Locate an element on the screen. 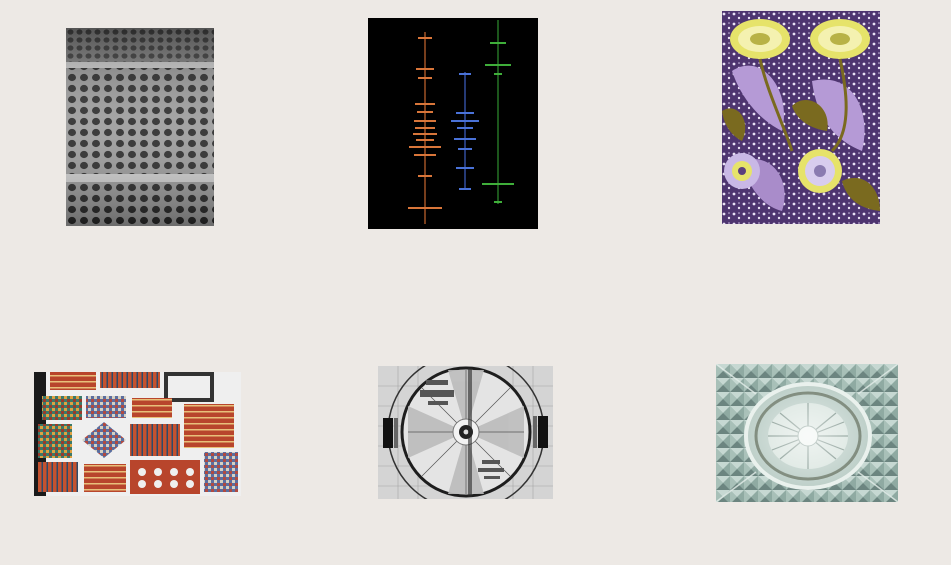 This screenshot has height=565, width=951. cut-glass-thumbnail is located at coordinates (807, 433).